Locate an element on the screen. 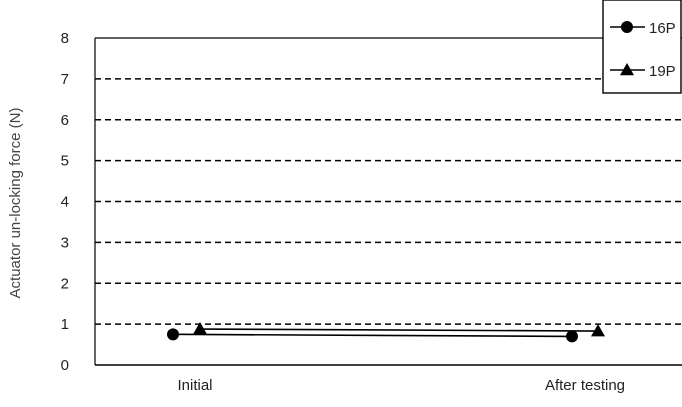 Image resolution: width=682 pixels, height=407 pixels. y-tick-label: 2 is located at coordinates (65, 283).